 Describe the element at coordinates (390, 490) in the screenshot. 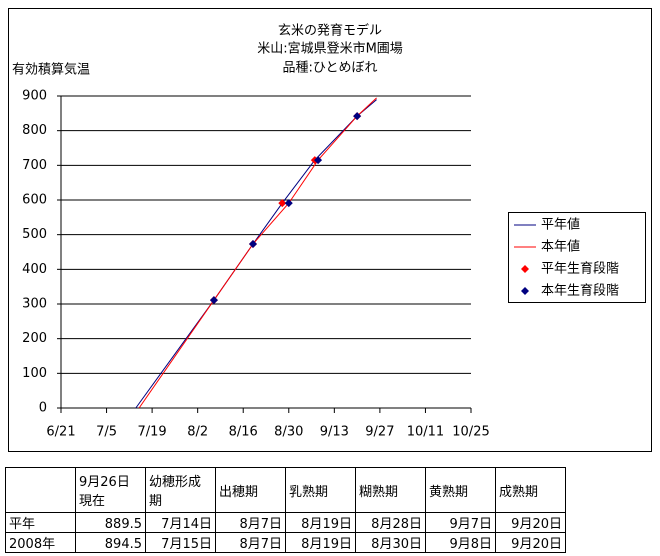

I see `table-cell: 糊熟期` at that location.